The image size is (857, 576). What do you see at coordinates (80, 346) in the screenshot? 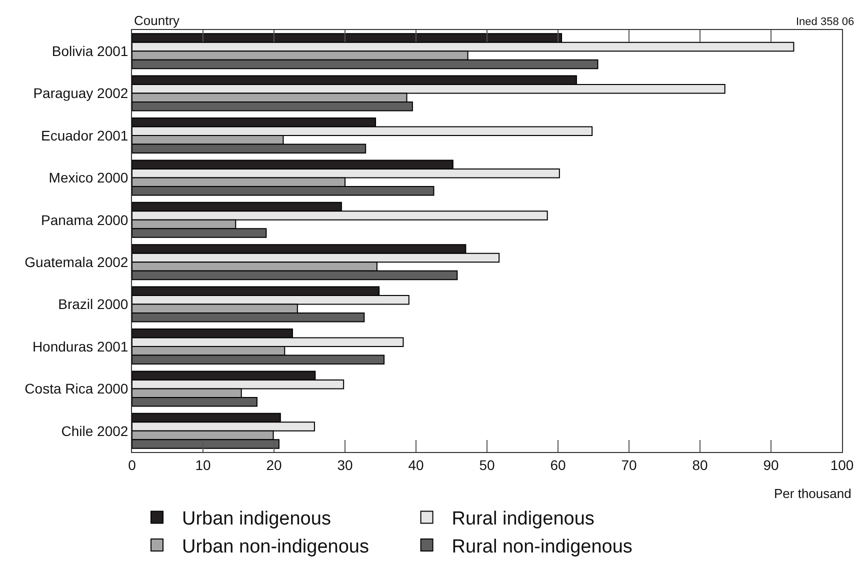
I see `y-tick-label: Honduras 2001` at bounding box center [80, 346].